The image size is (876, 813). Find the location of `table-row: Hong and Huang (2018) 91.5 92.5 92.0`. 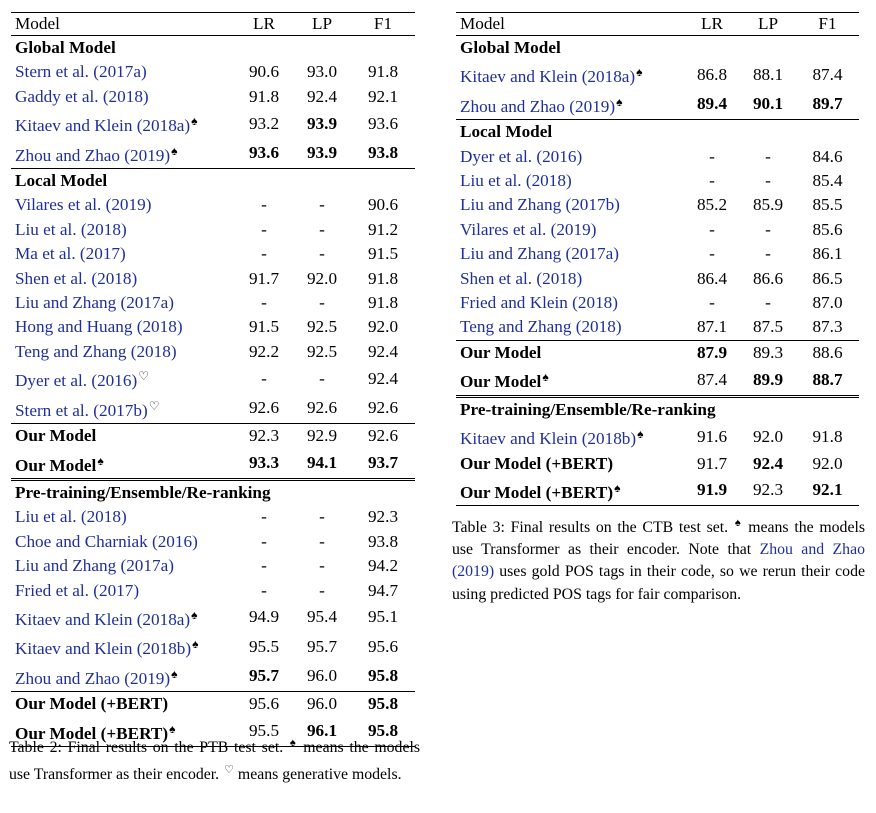

table-row: Hong and Huang (2018) 91.5 92.5 92.0 is located at coordinates (213, 327).